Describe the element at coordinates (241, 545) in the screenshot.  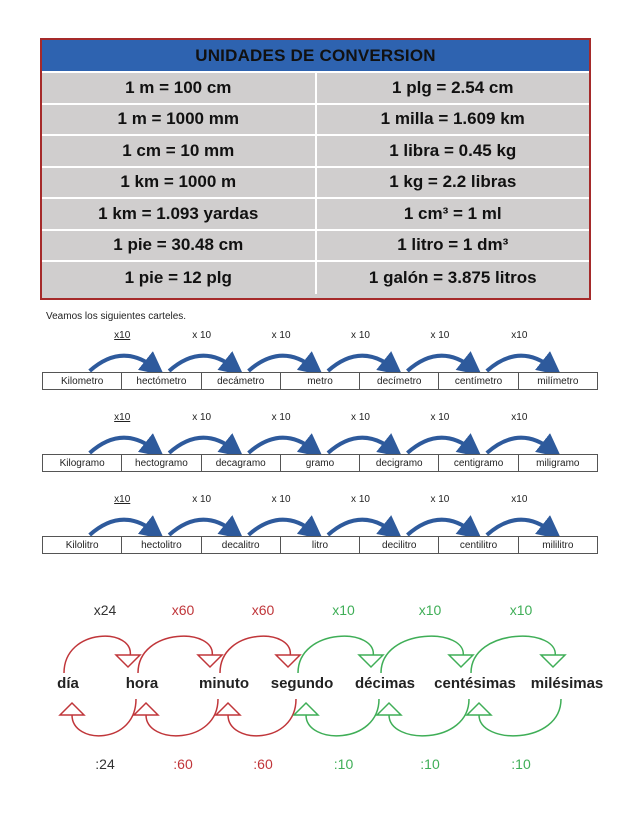
I see `unit-cell: decalitro` at that location.